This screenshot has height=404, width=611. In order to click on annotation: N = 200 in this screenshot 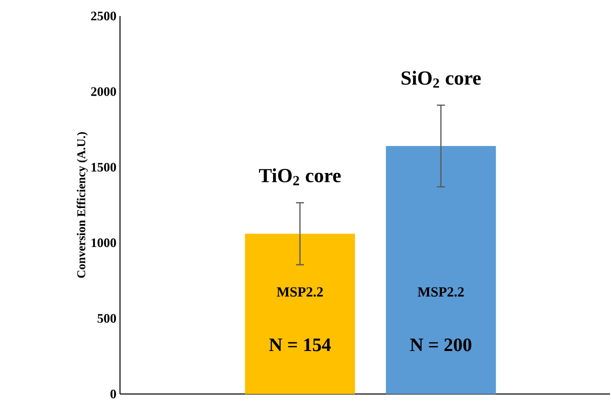, I will do `click(441, 345)`.